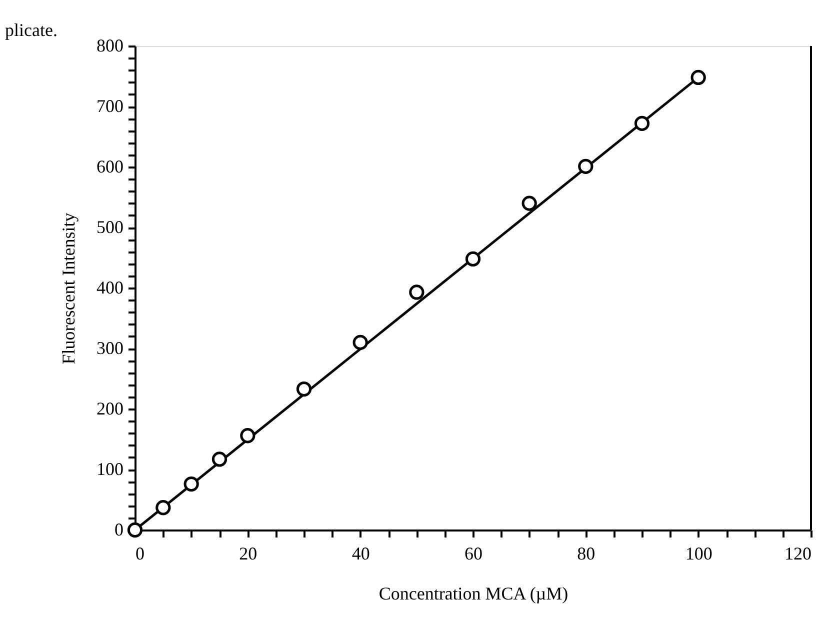 The width and height of the screenshot is (831, 626). I want to click on x-axis-title: Concentration MCA (µM), so click(473, 594).